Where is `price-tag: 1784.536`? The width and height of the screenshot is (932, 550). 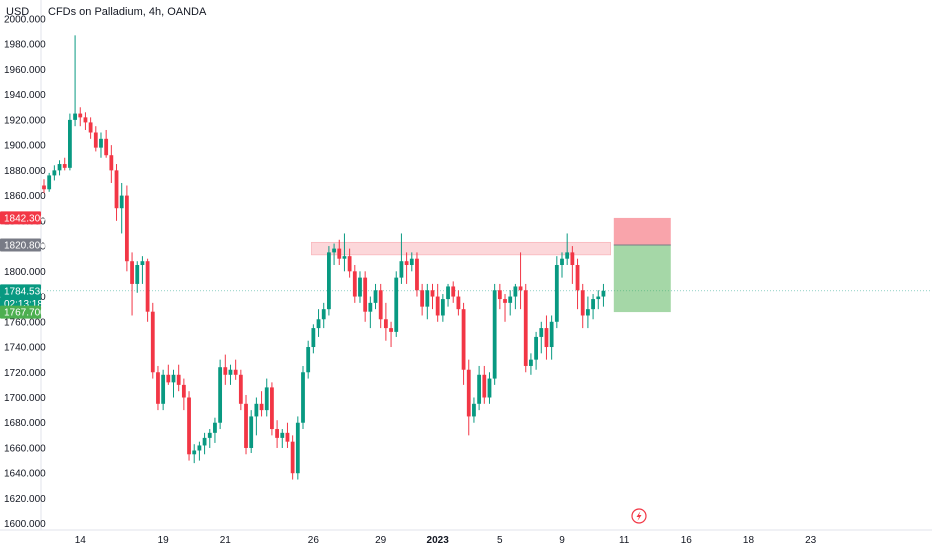
price-tag: 1784.536 is located at coordinates (23, 291).